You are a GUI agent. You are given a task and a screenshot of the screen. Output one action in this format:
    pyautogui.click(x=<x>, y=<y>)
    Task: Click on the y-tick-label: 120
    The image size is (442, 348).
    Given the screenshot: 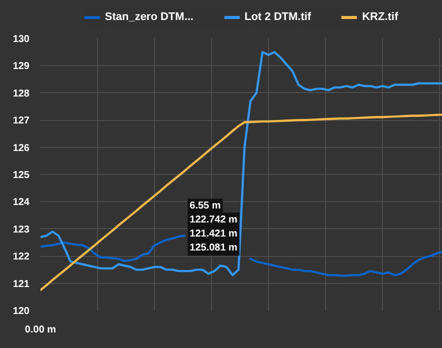 What is the action you would take?
    pyautogui.click(x=21, y=311)
    